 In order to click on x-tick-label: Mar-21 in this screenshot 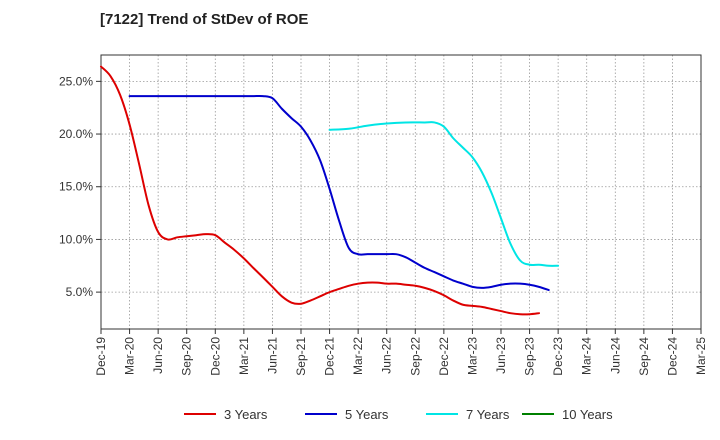, I will do `click(244, 356)`.